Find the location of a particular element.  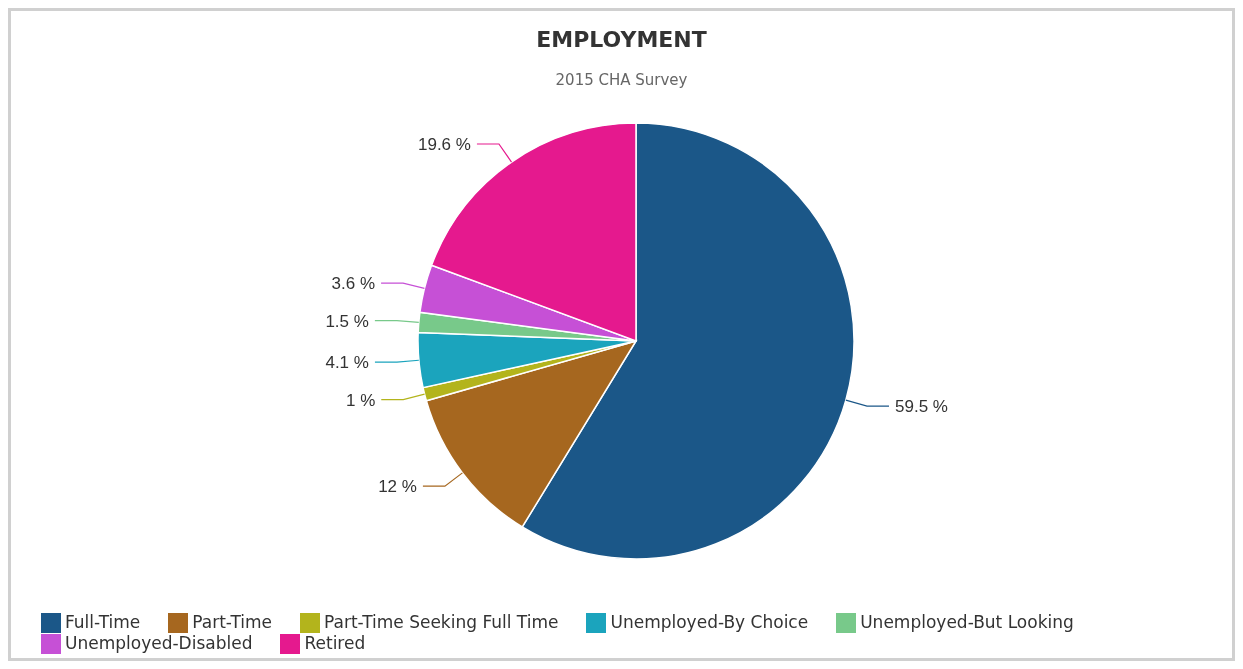

data-label: 3.6 % is located at coordinates (353, 284).